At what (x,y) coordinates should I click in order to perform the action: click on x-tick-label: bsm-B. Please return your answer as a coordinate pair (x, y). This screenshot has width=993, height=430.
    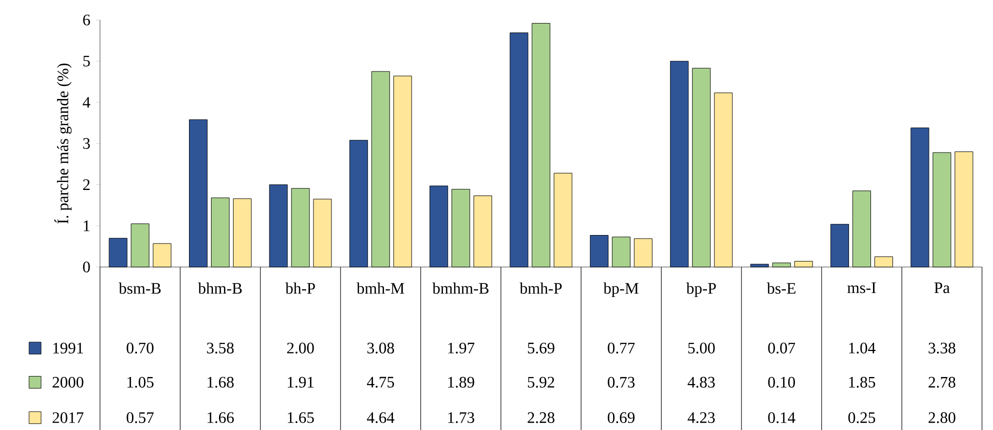
    Looking at the image, I should click on (139, 288).